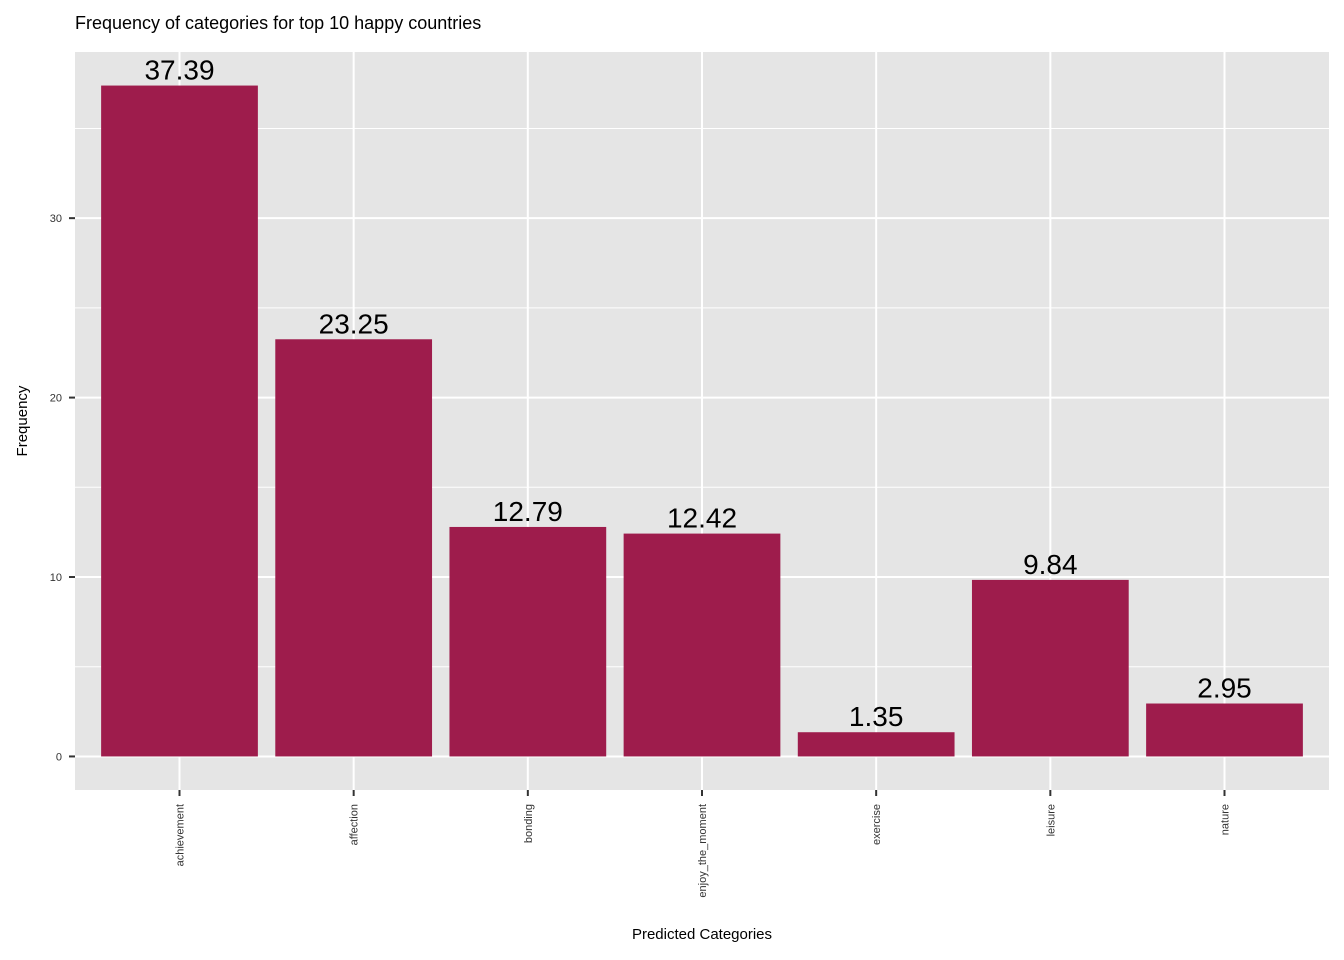 This screenshot has width=1344, height=960. What do you see at coordinates (354, 323) in the screenshot?
I see `data-label: 23.25` at bounding box center [354, 323].